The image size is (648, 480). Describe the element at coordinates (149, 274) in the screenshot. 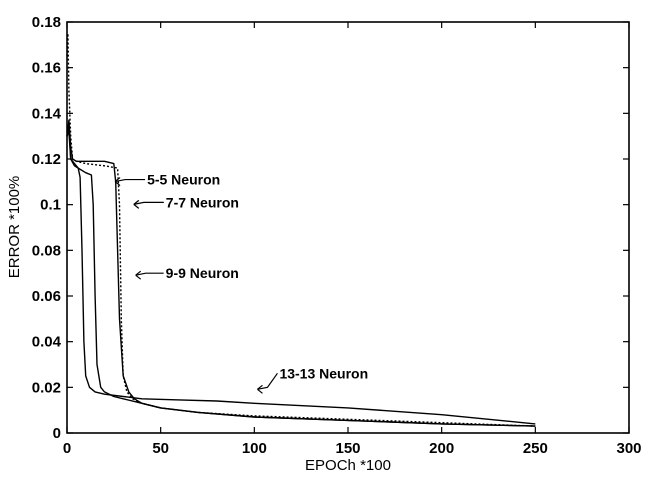

I see `annotation-leader-9-9-neuron` at that location.